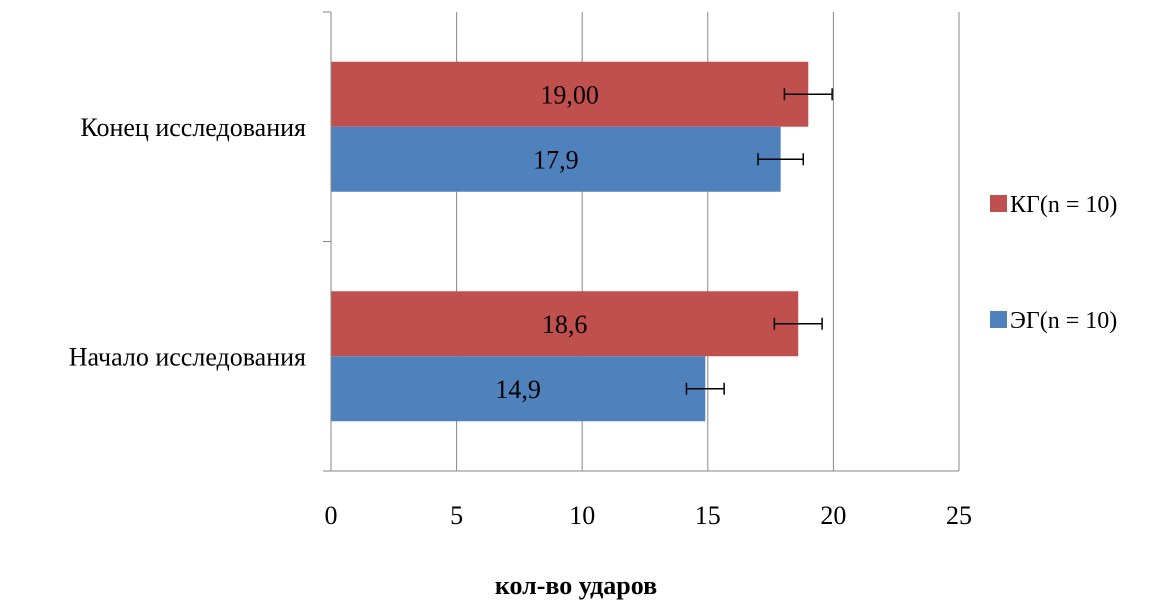  What do you see at coordinates (193, 127) in the screenshot?
I see `category-label: Конец исследования` at bounding box center [193, 127].